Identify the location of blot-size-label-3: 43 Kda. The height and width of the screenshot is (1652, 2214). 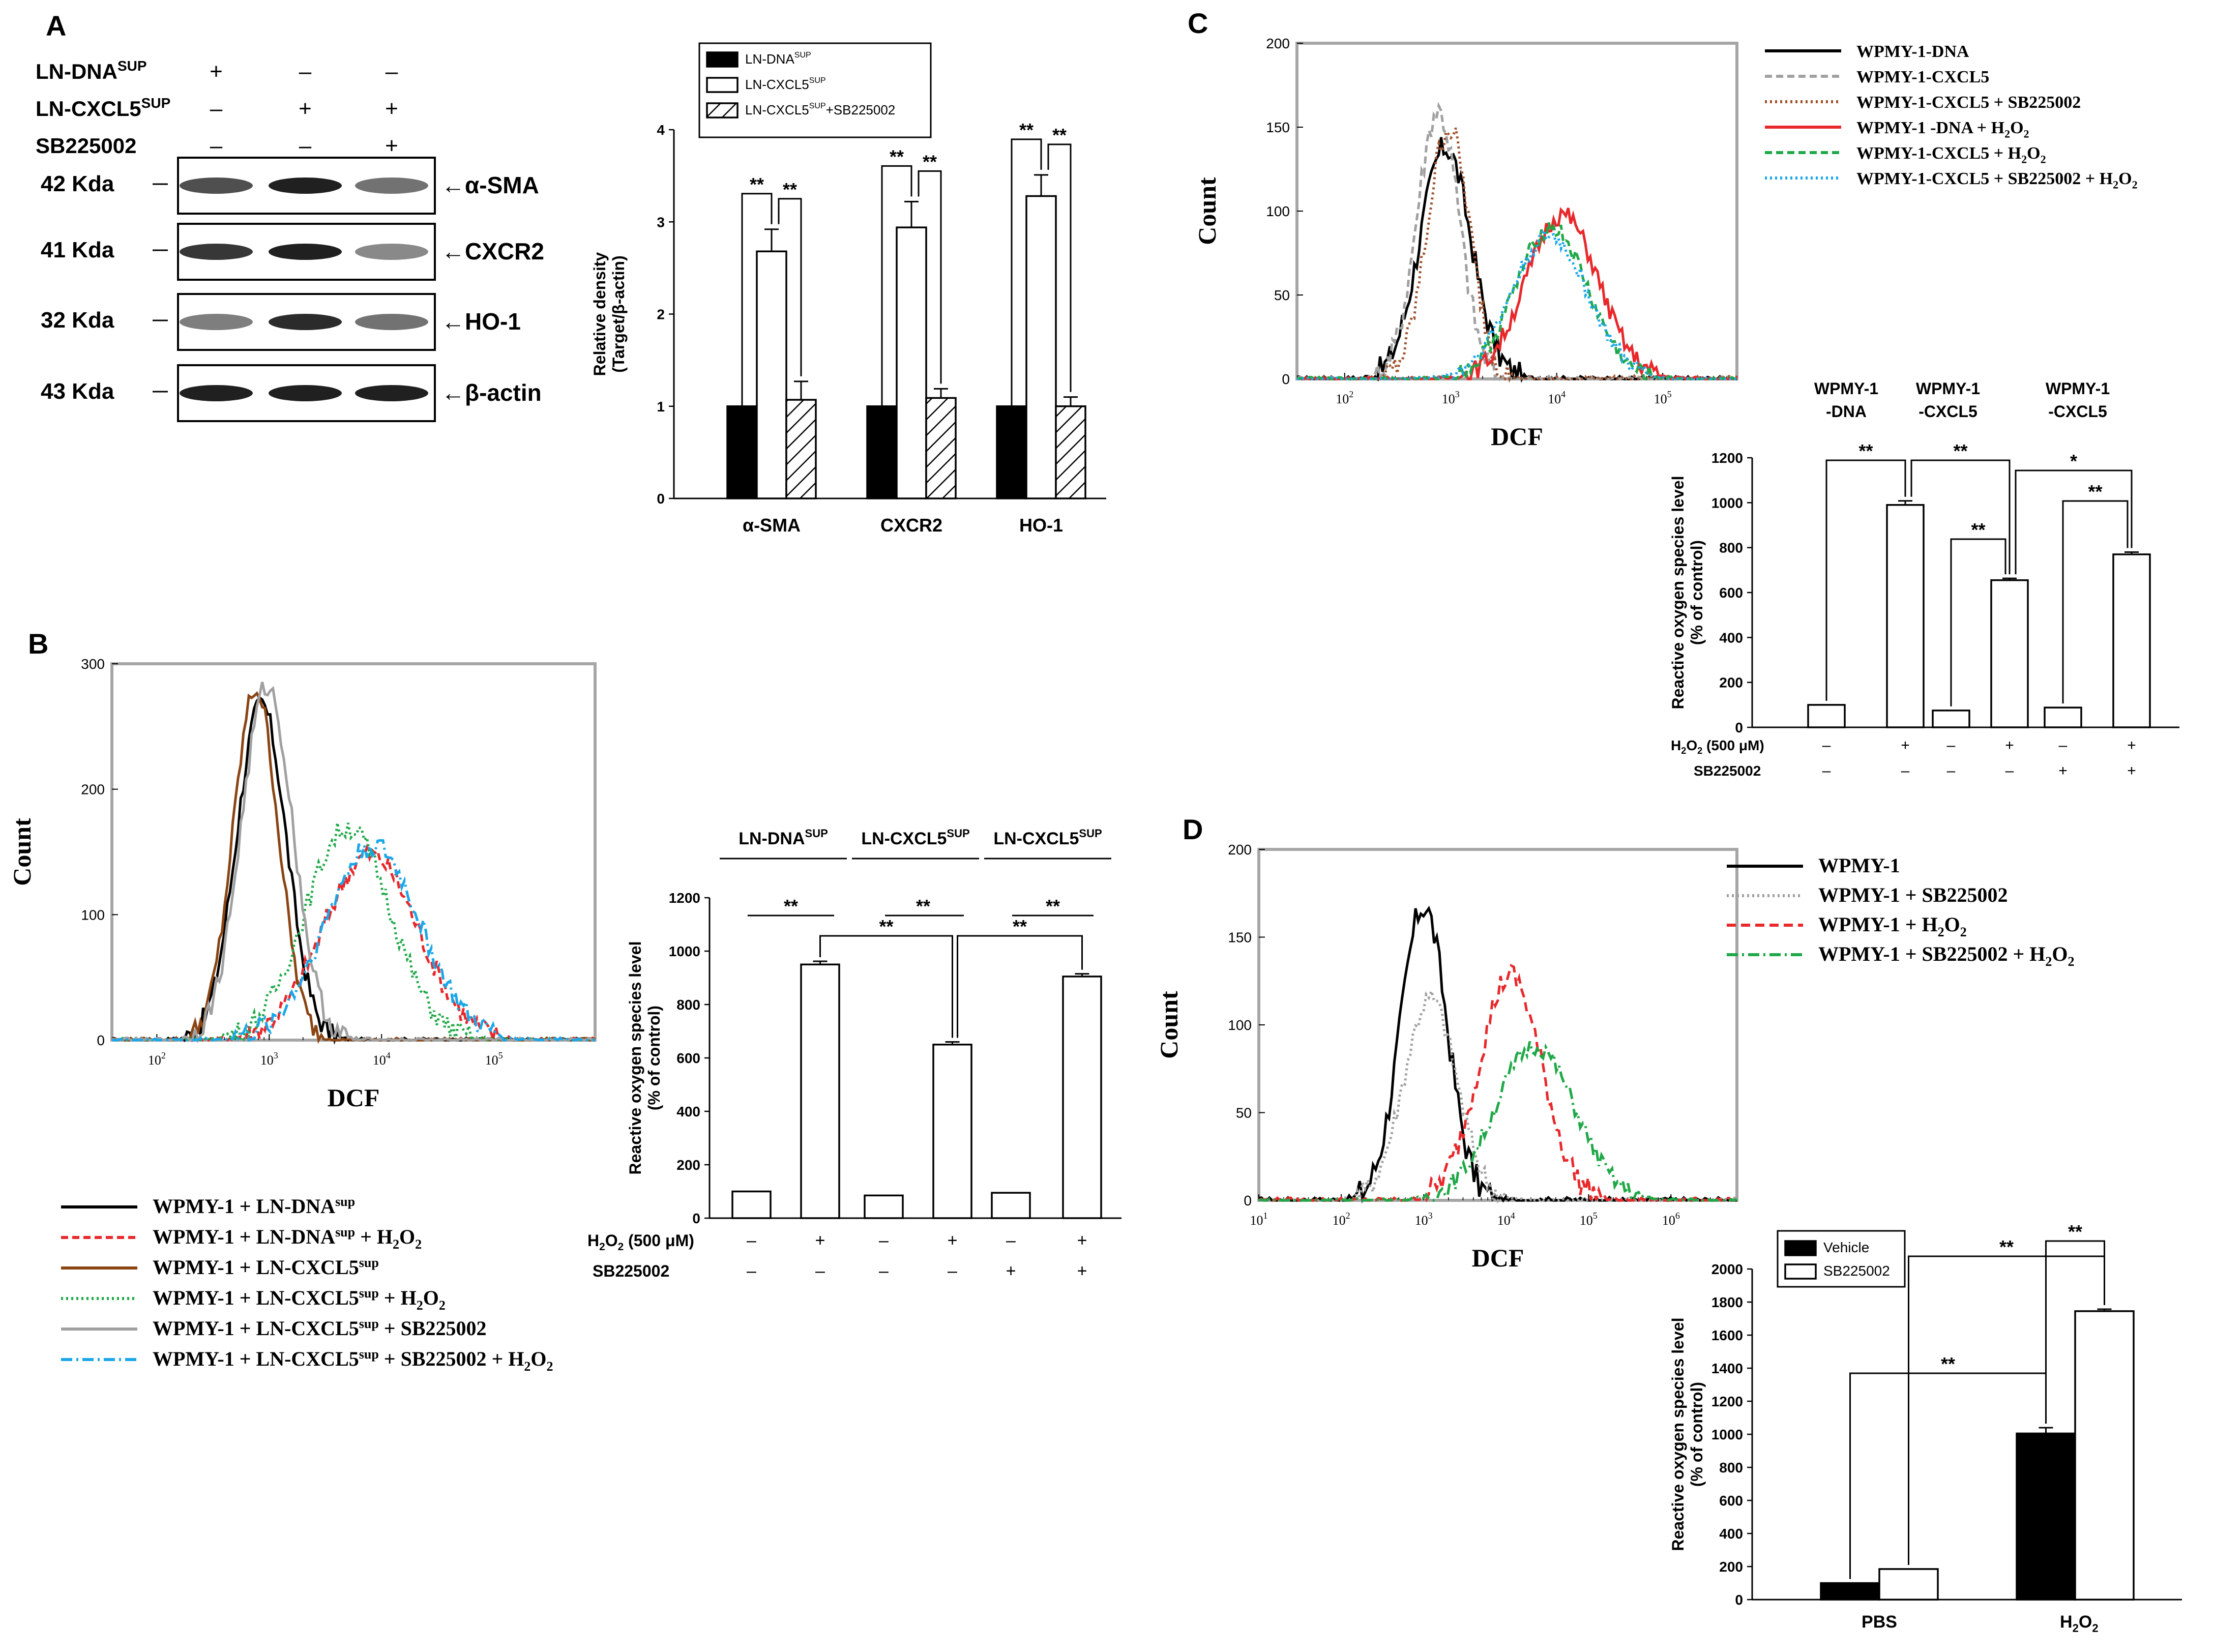
(77, 391).